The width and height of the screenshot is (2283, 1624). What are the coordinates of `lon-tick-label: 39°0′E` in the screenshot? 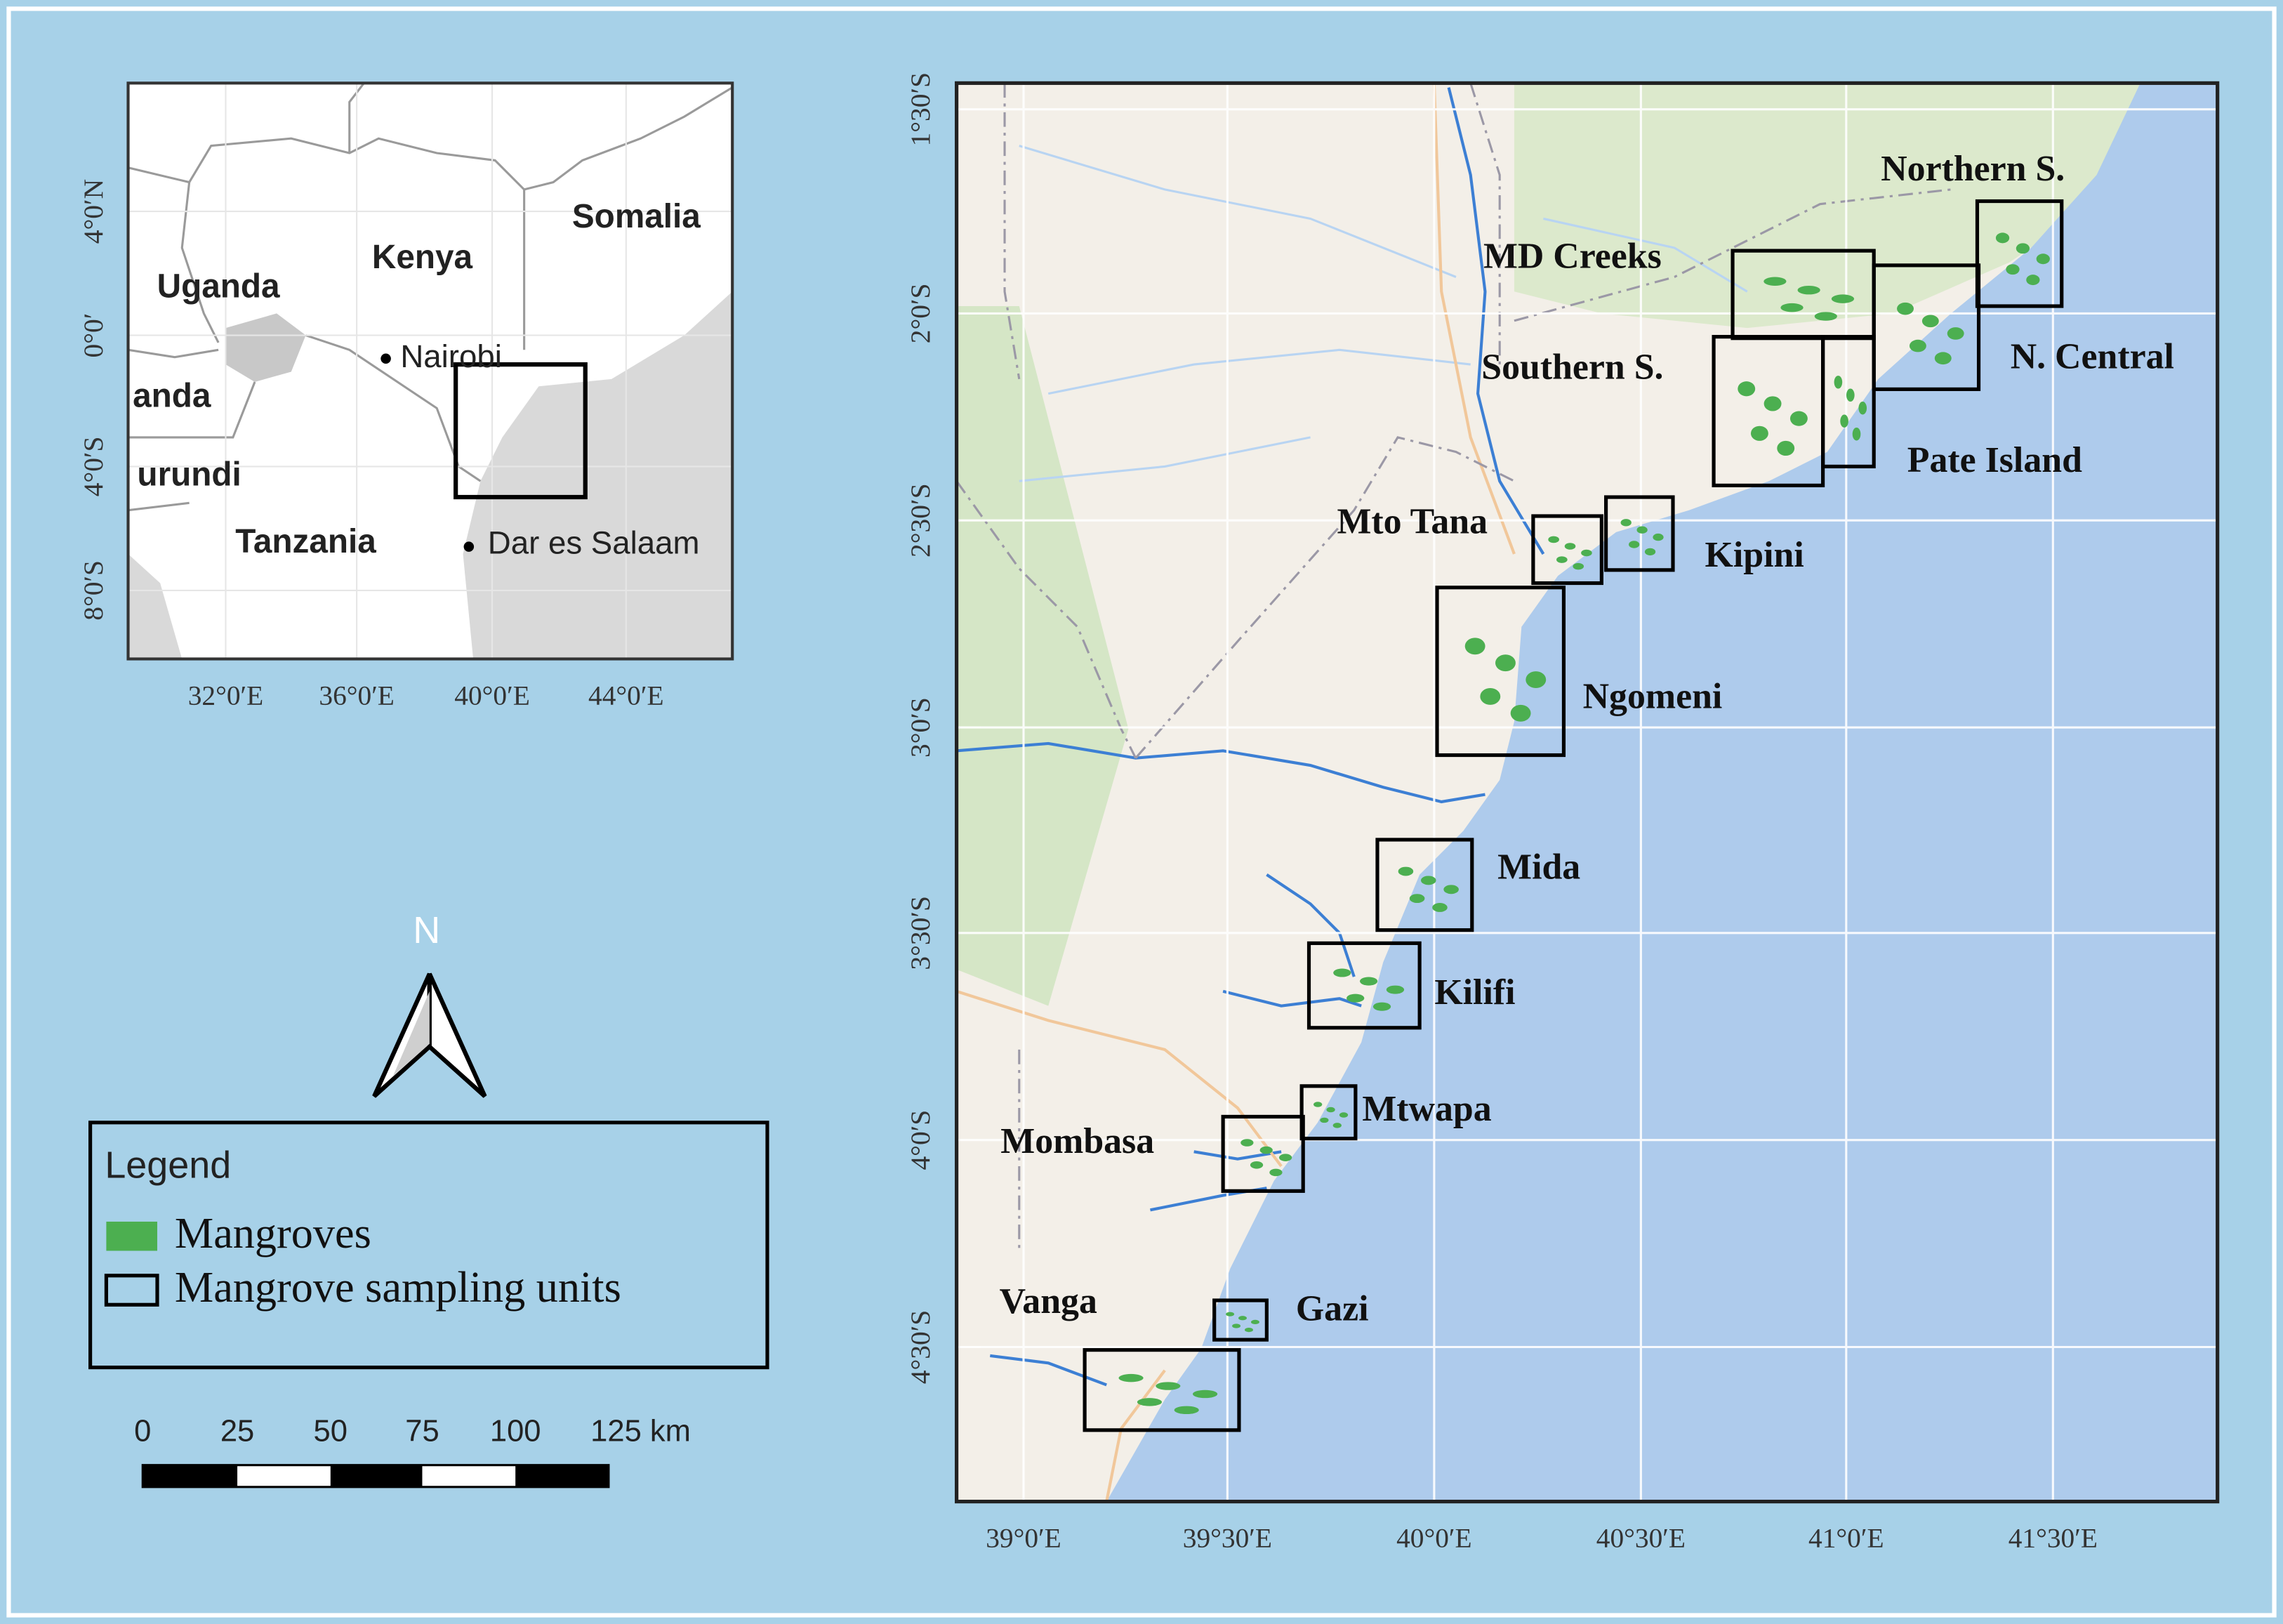 It's located at (1023, 1538).